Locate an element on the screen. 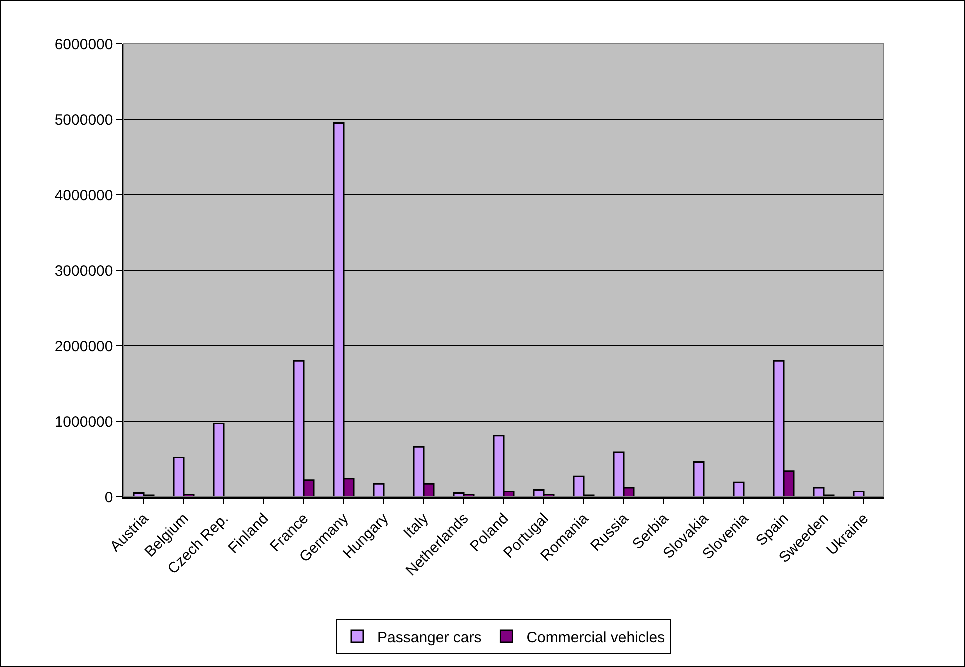 Image resolution: width=965 pixels, height=667 pixels. y-tick-label: 3000000 is located at coordinates (84, 271).